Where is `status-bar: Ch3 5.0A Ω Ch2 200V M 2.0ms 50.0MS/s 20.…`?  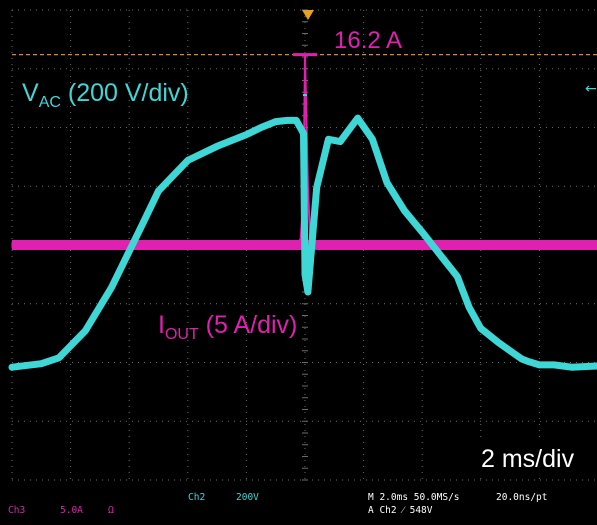
status-bar: Ch3 5.0A Ω Ch2 200V M 2.0ms 50.0MS/s 20.… is located at coordinates (277, 504).